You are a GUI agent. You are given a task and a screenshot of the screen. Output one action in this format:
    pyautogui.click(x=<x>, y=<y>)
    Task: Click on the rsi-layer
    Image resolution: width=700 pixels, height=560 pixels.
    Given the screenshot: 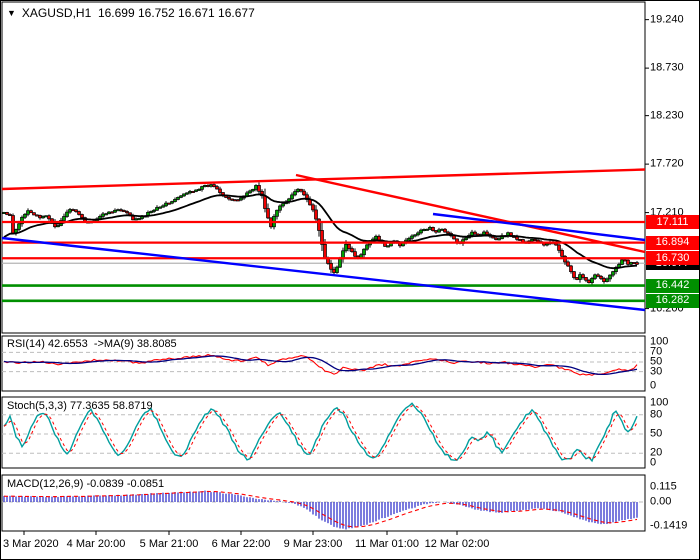 What is the action you would take?
    pyautogui.click(x=320, y=364)
    